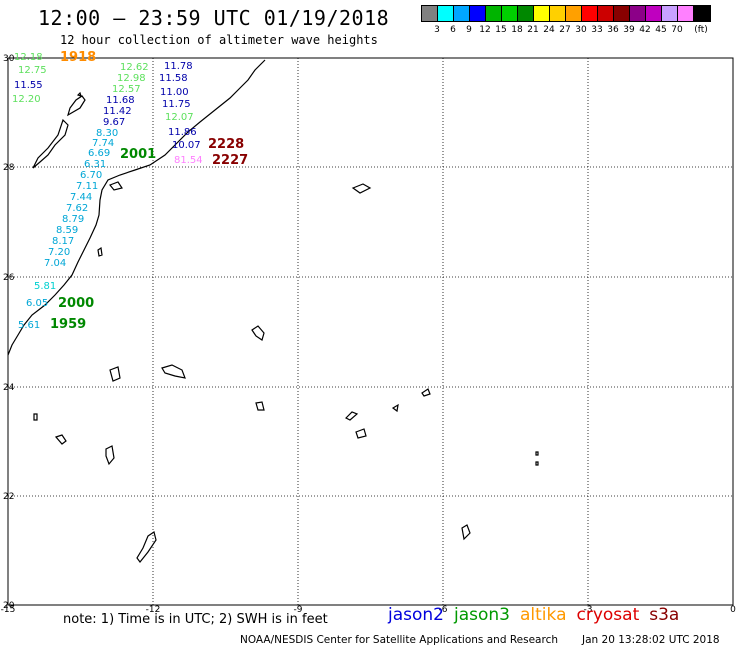 This screenshot has width=740, height=650. What do you see at coordinates (176, 104) in the screenshot?
I see `wave-height-label: 11.75` at bounding box center [176, 104].